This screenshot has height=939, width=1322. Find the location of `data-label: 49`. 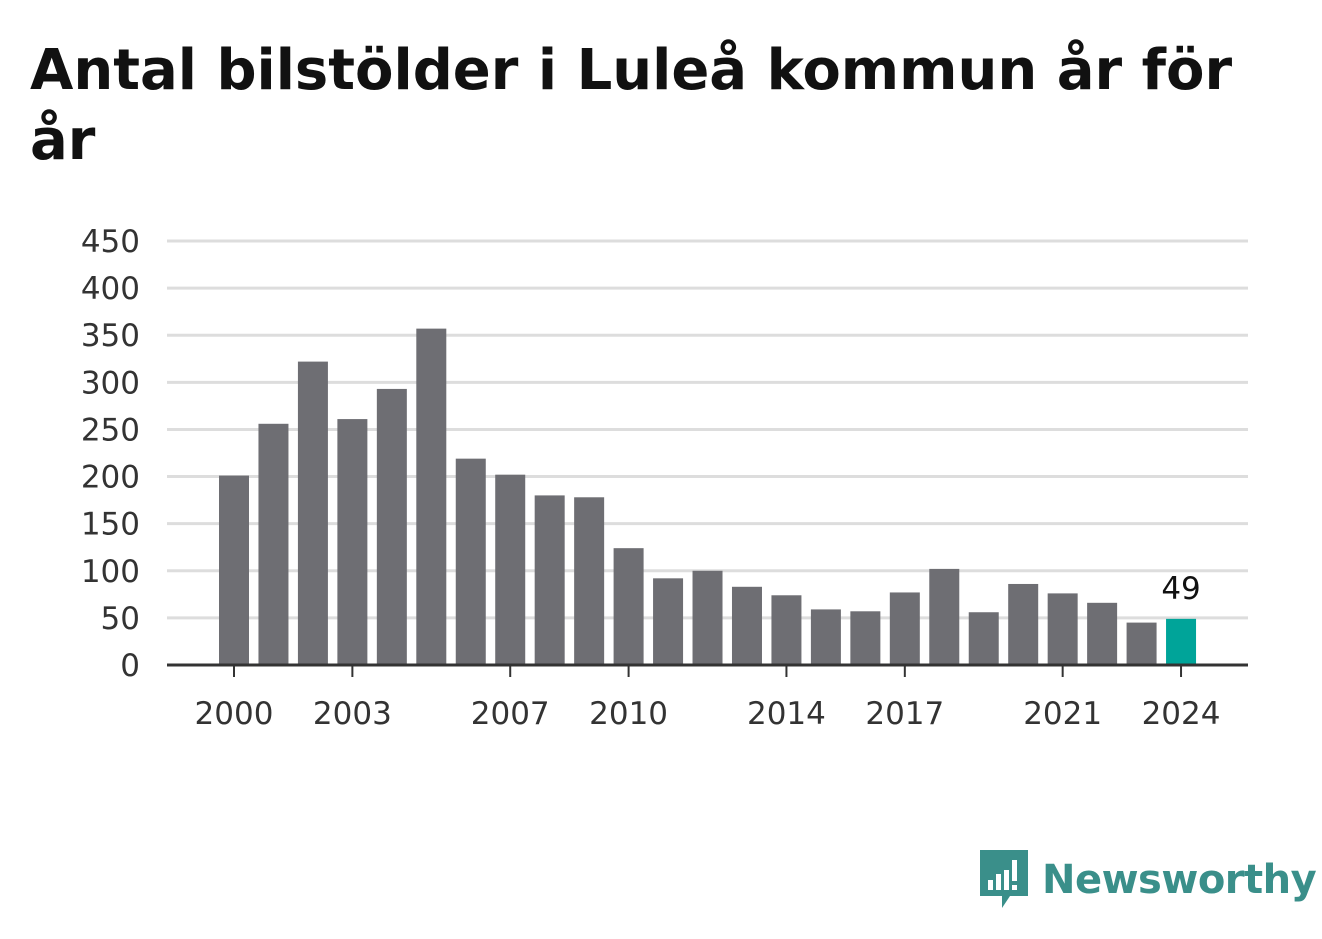

data-label: 49 is located at coordinates (1180, 589).